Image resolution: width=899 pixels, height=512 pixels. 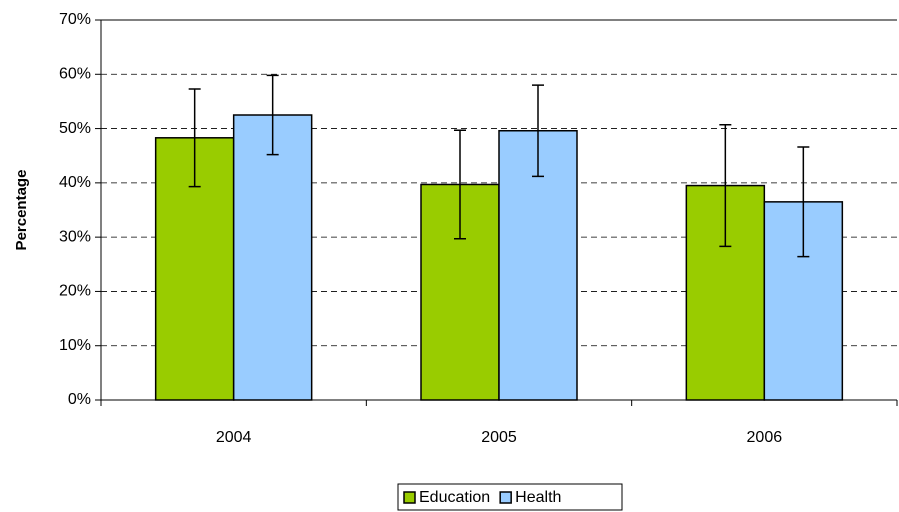 What do you see at coordinates (75, 19) in the screenshot?
I see `y-tick-label: 70%` at bounding box center [75, 19].